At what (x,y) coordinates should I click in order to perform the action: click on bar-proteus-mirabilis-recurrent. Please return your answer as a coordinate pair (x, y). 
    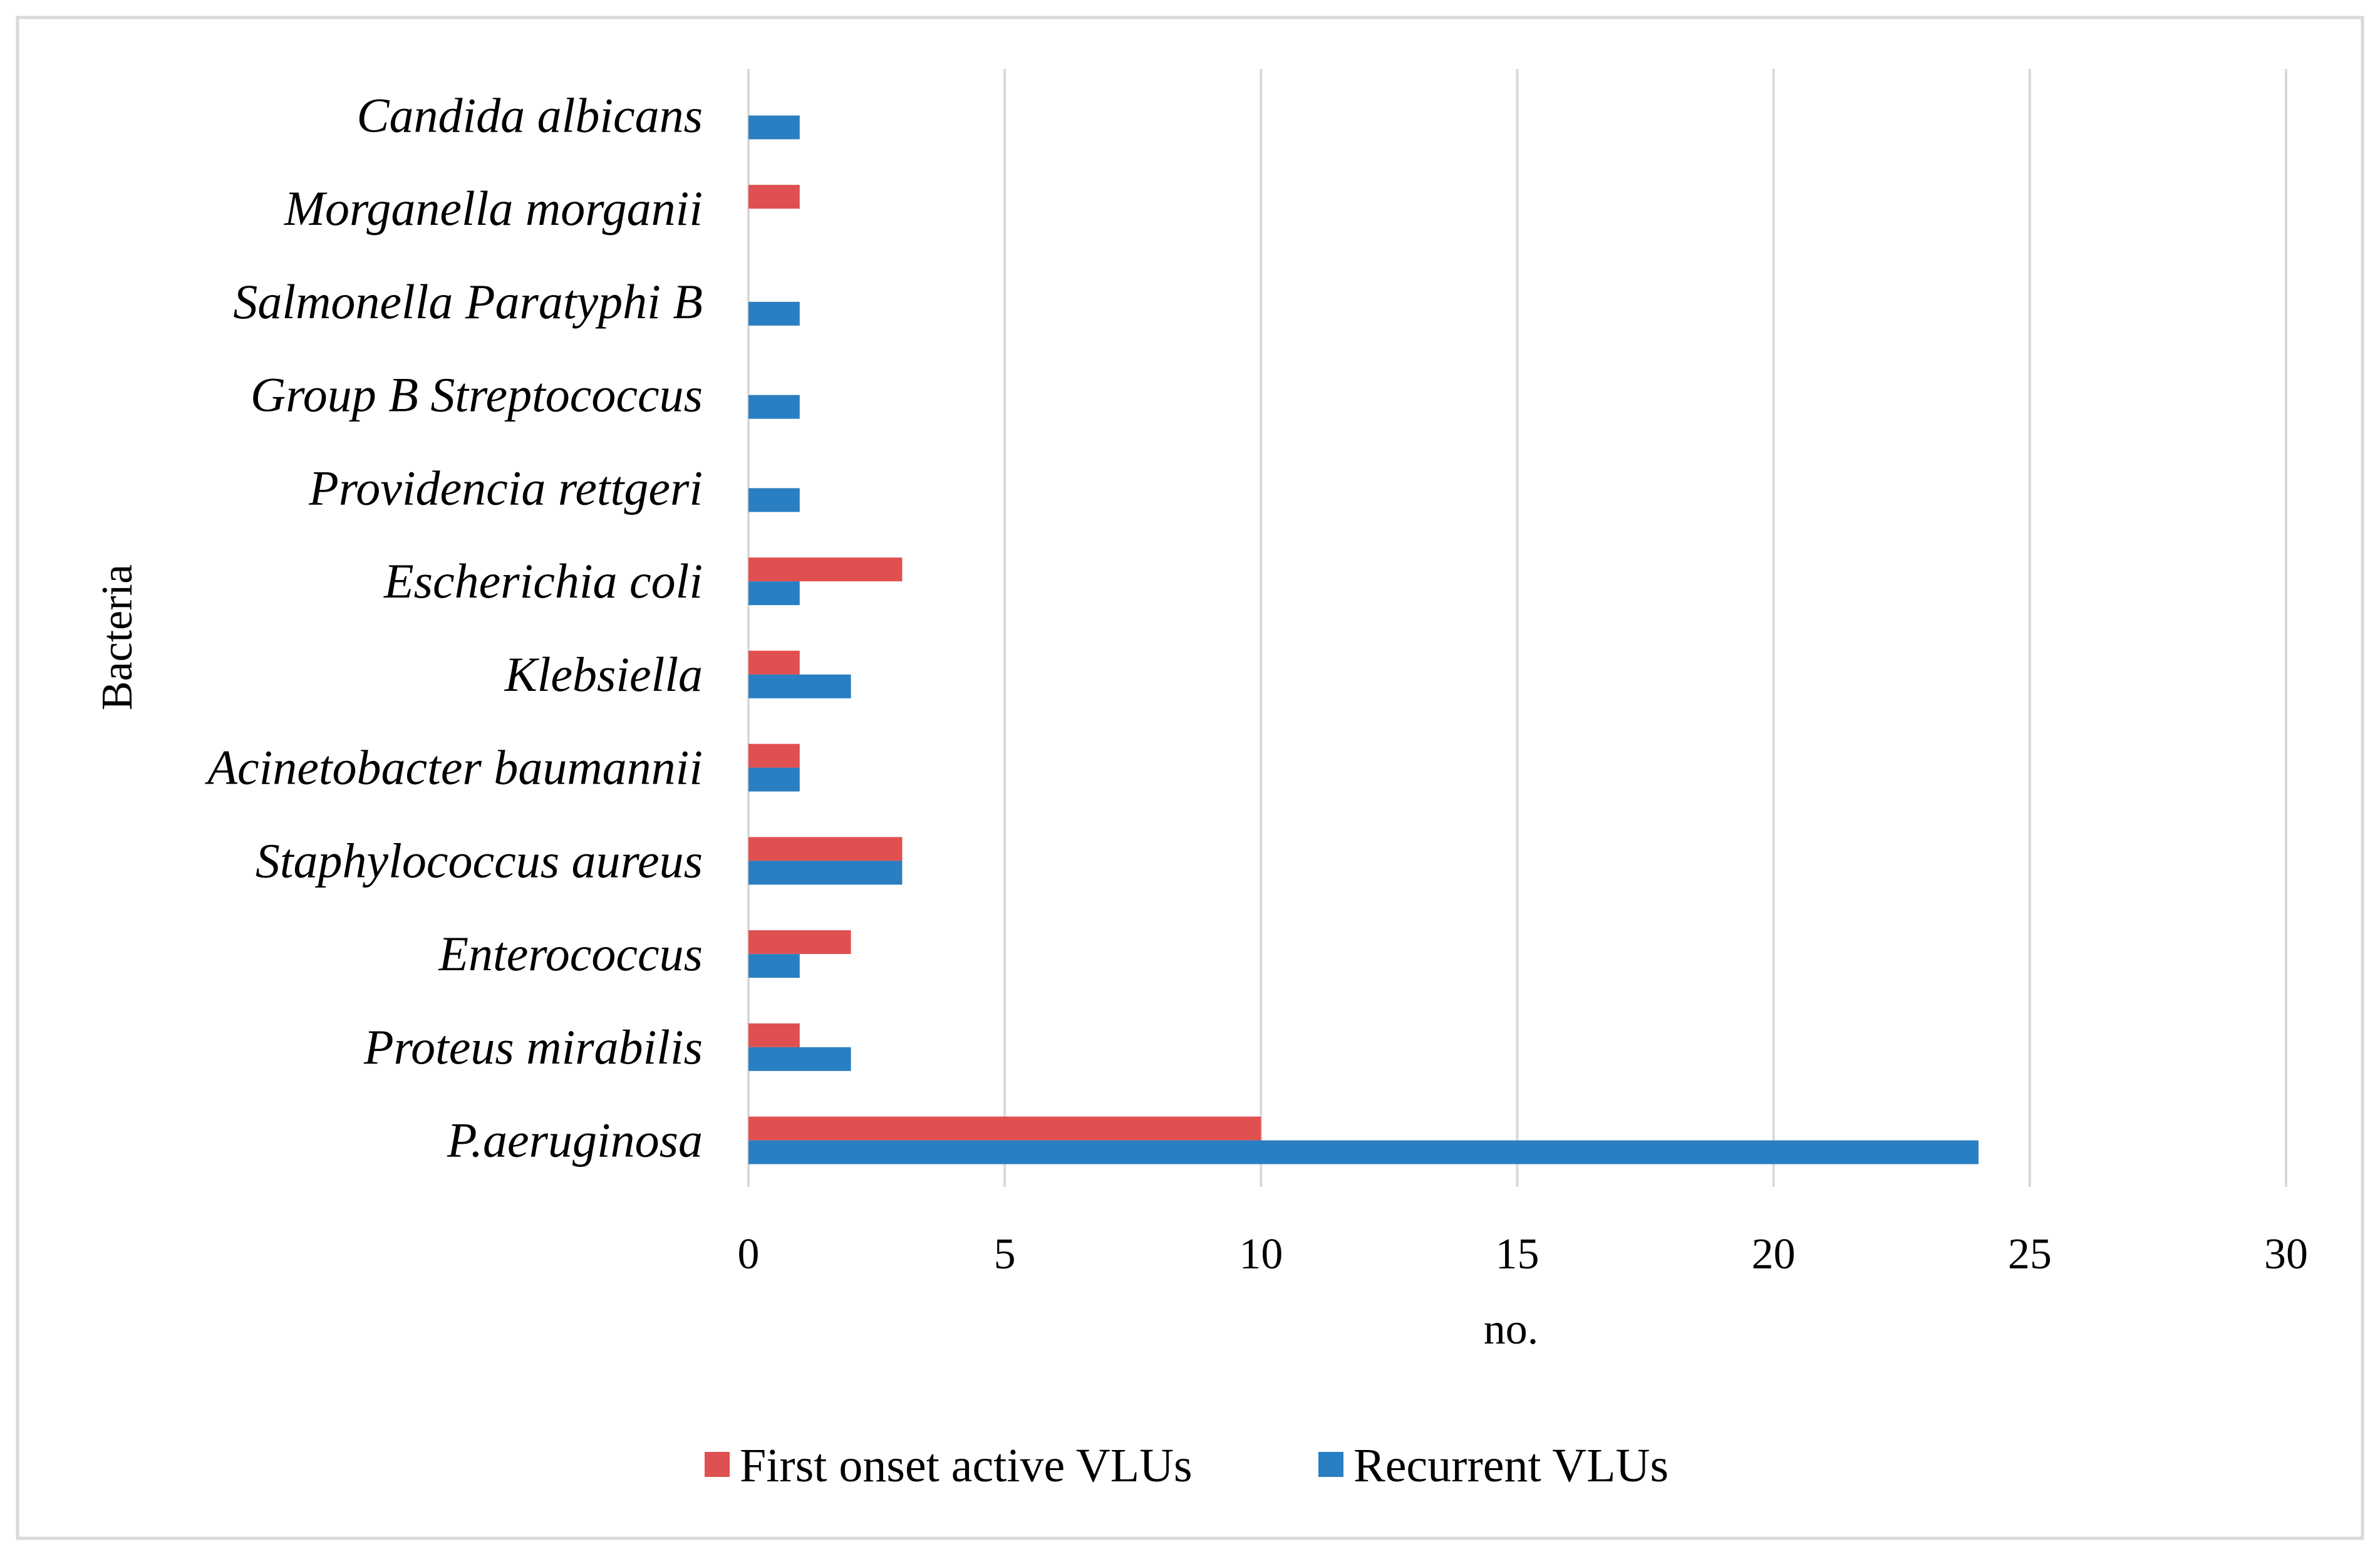
    Looking at the image, I should click on (799, 1059).